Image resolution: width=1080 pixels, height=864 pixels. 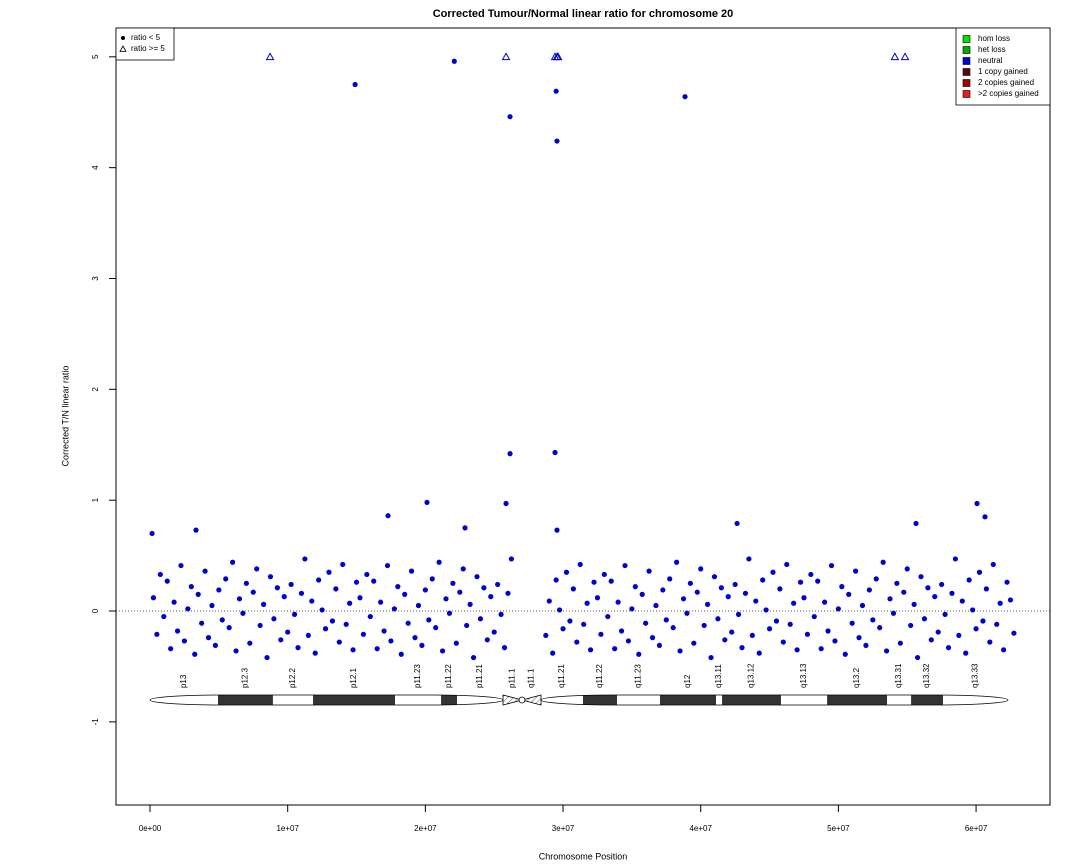 I want to click on arm-outline, so click(x=326, y=700).